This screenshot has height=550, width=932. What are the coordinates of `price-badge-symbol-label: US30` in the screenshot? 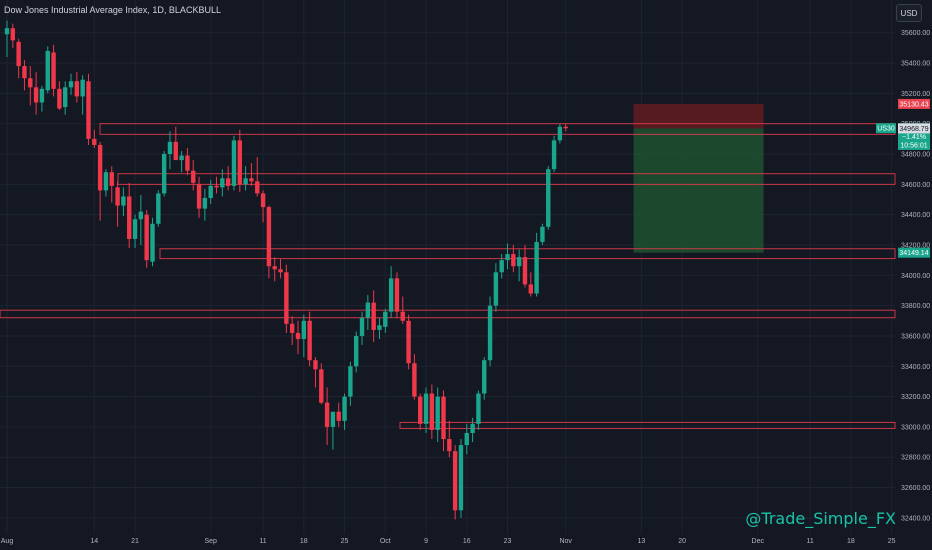 It's located at (886, 129).